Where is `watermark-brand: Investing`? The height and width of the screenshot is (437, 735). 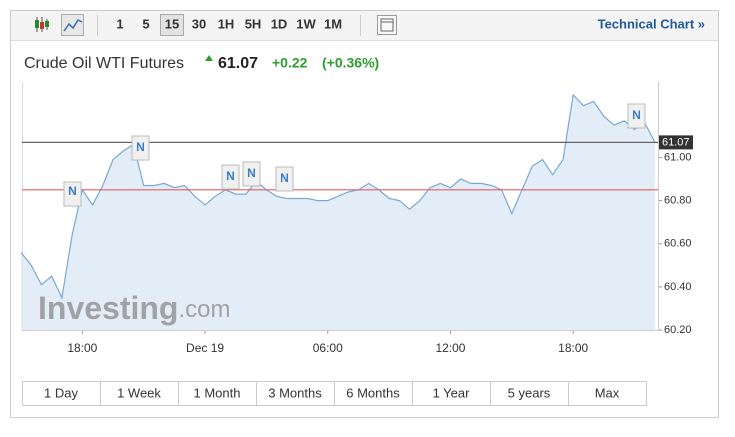 watermark-brand: Investing is located at coordinates (108, 308).